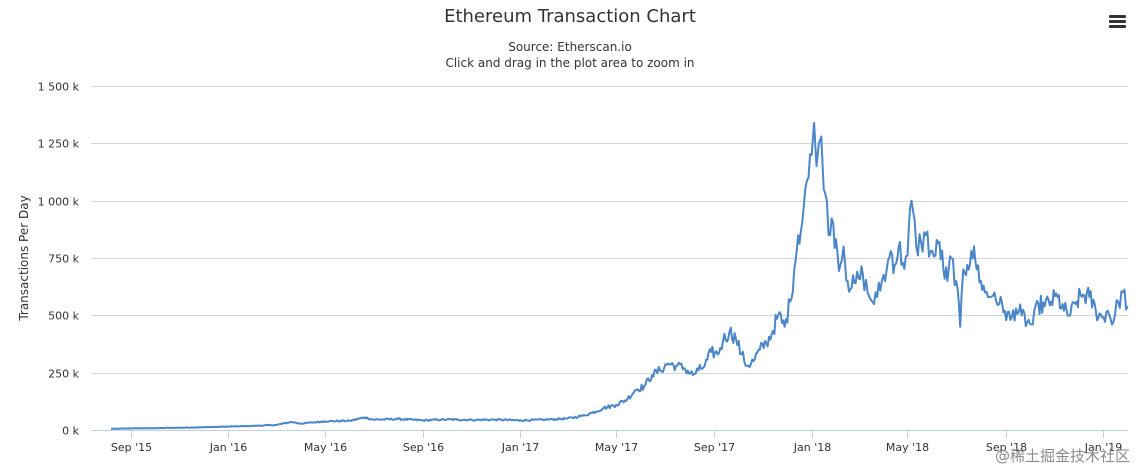 The image size is (1140, 470). What do you see at coordinates (228, 447) in the screenshot?
I see `x-tick-label: Jan '16` at bounding box center [228, 447].